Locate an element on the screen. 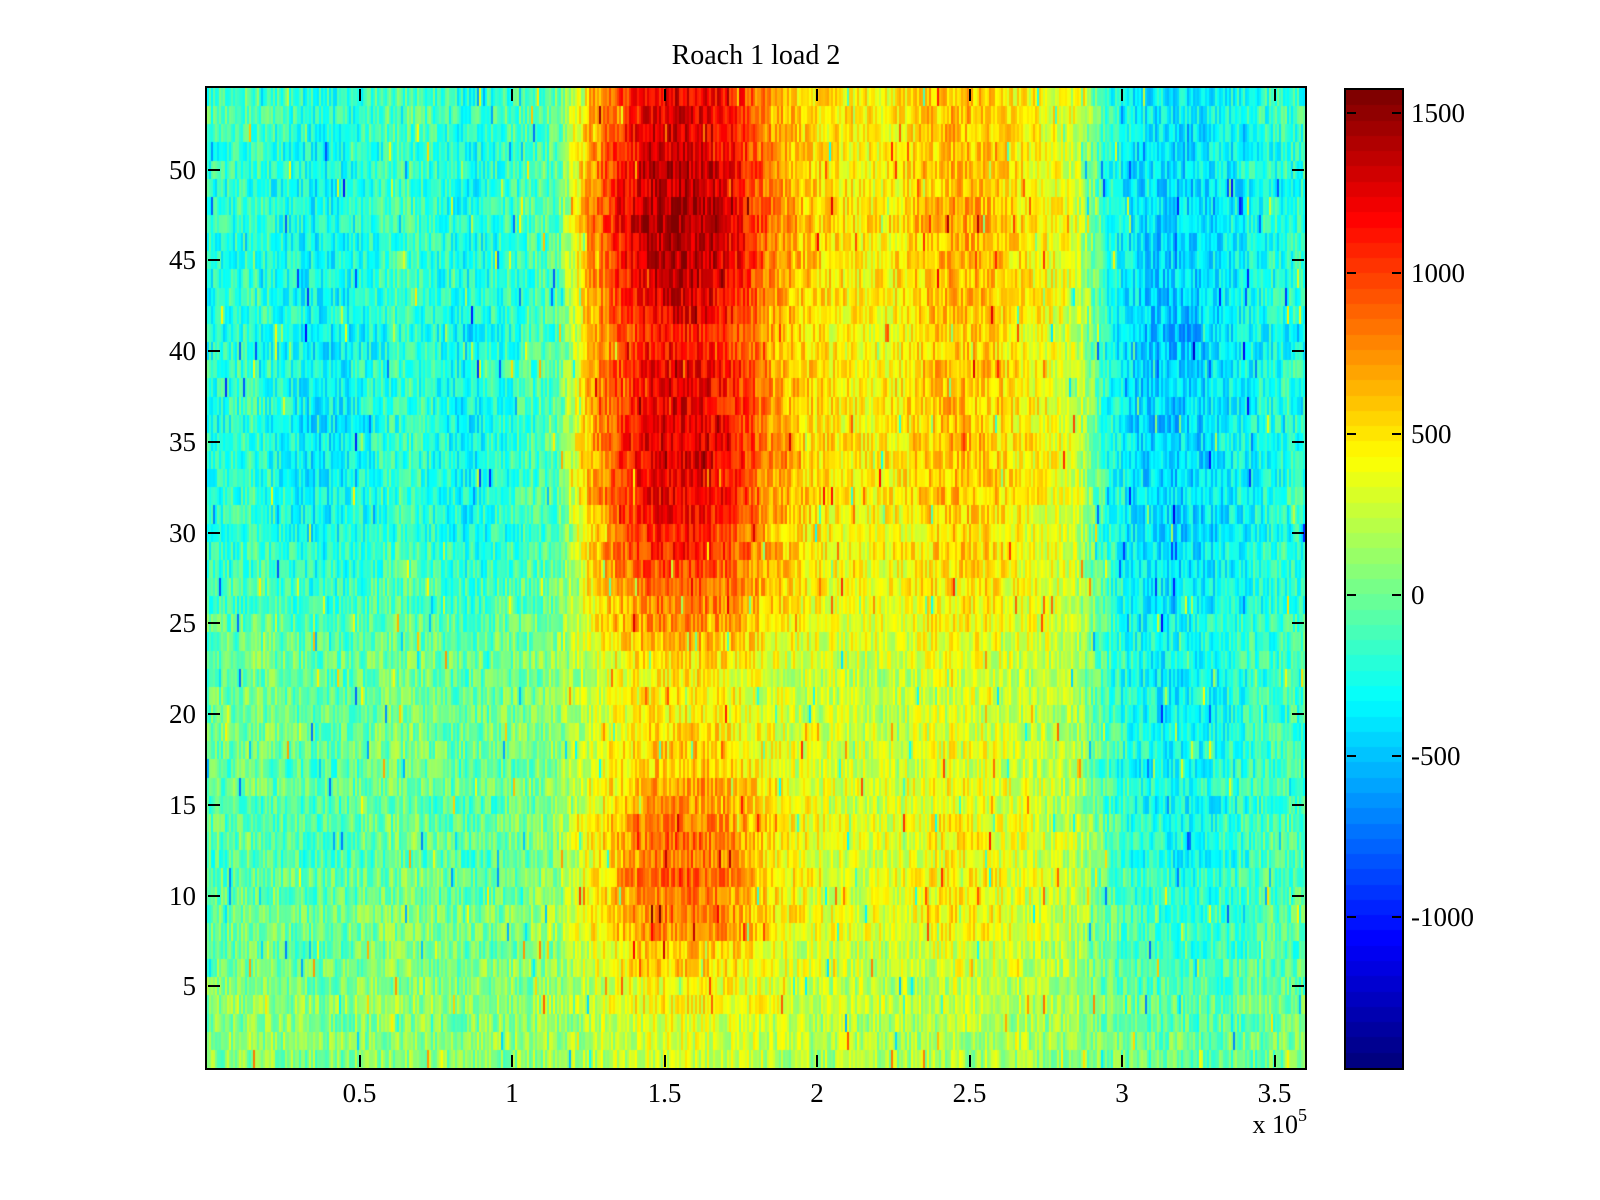 This screenshot has height=1200, width=1600. y-tick-label: 25 is located at coordinates (182, 623).